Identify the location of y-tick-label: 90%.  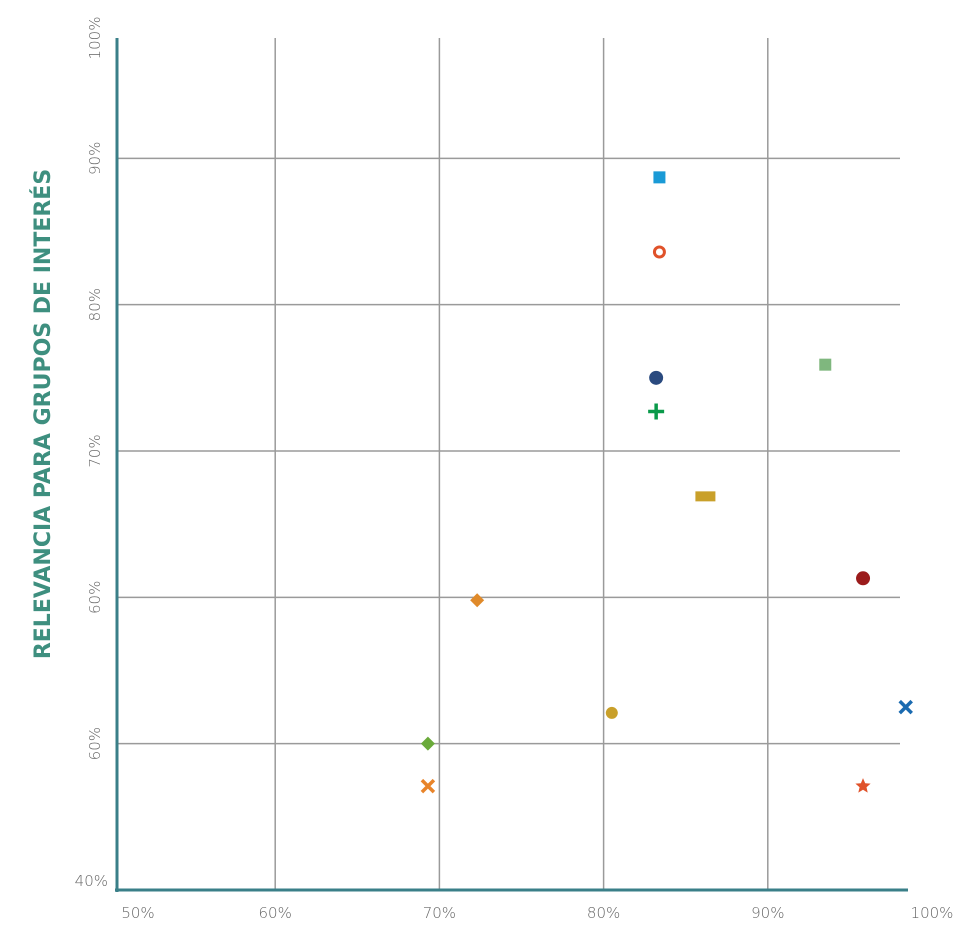
(95, 158).